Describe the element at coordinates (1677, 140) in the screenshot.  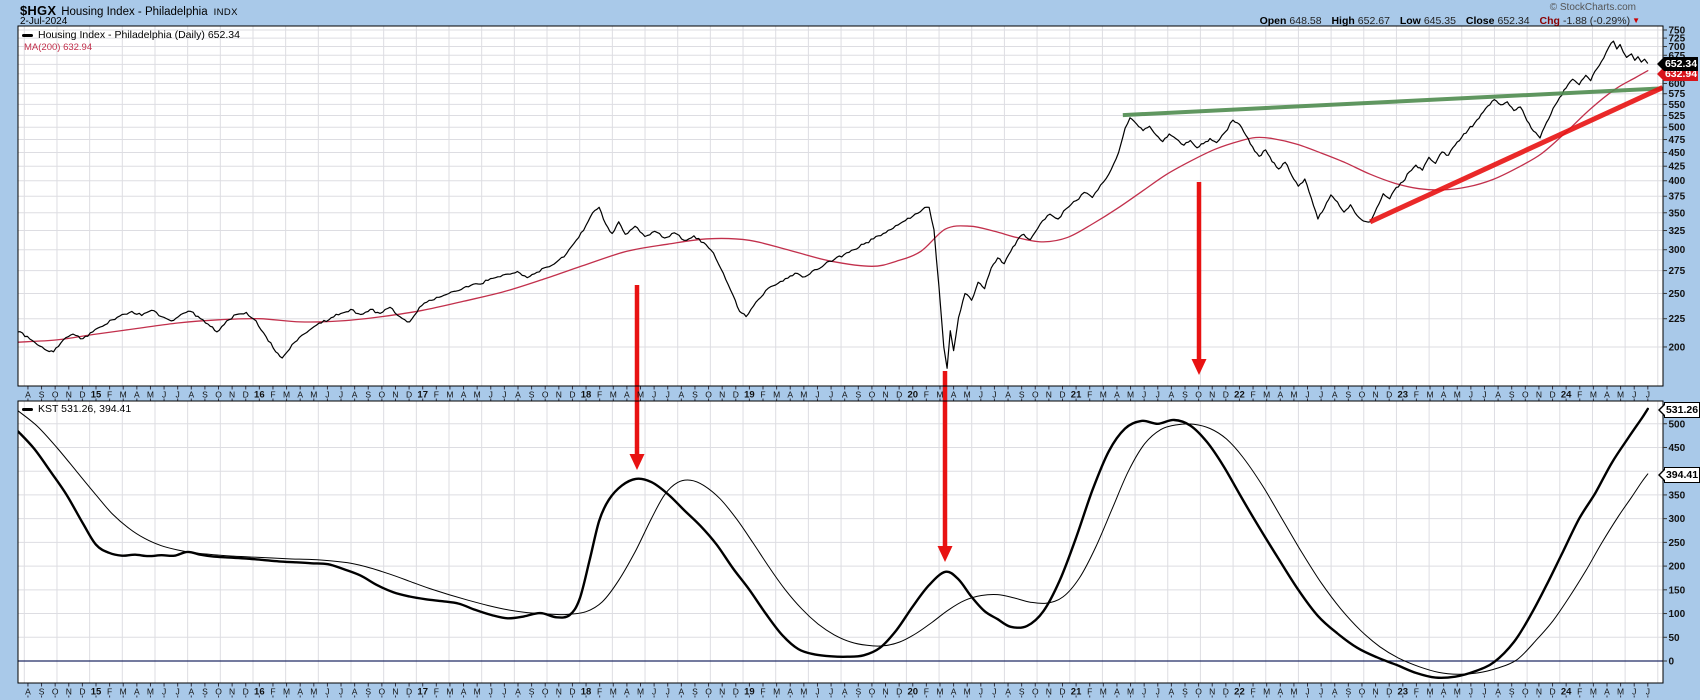
I see `svg-text: 475` at that location.